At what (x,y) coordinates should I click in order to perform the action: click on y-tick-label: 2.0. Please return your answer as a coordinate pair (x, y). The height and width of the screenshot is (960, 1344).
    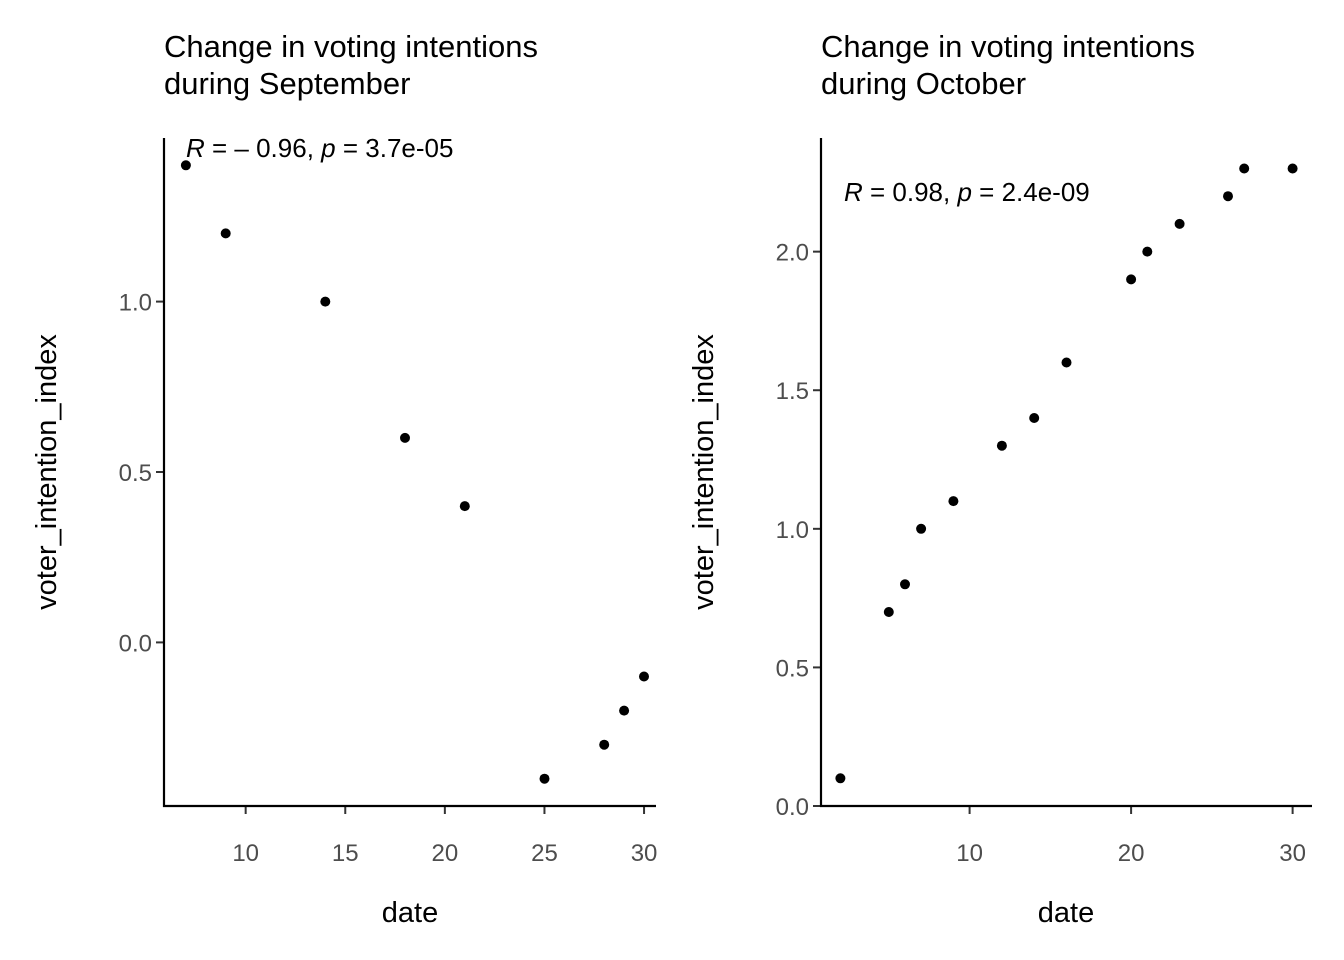
    Looking at the image, I should click on (792, 253).